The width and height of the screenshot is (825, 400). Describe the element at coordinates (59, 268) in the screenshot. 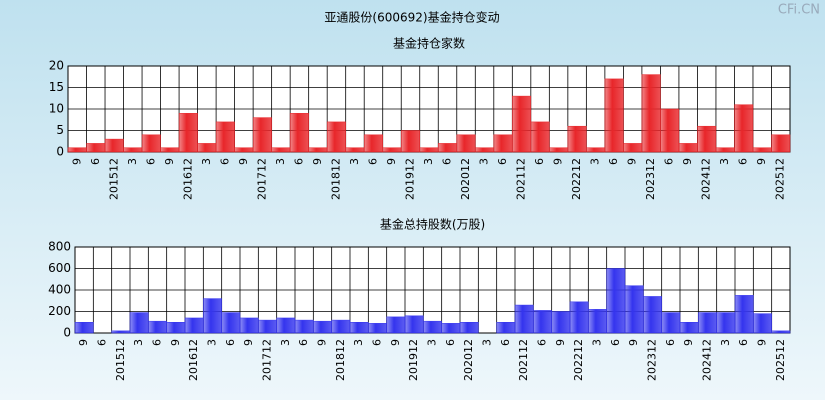

I see `y-tick-label: 600` at that location.